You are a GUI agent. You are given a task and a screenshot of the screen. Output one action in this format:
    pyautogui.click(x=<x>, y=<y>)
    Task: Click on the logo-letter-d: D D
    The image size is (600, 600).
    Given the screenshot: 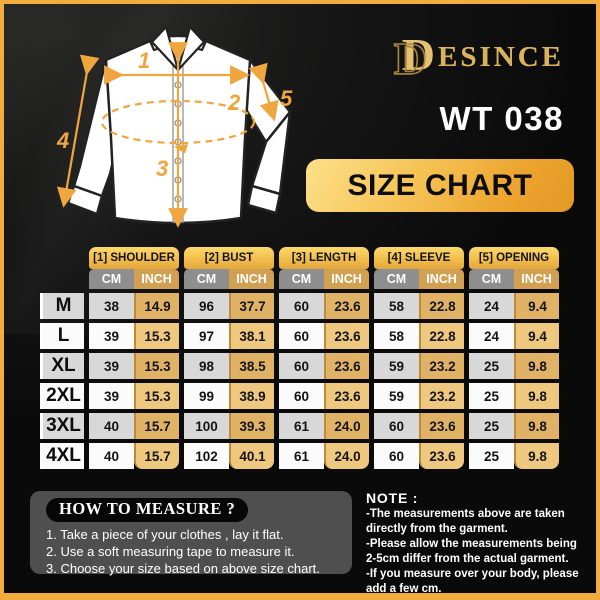 What is the action you would take?
    pyautogui.click(x=414, y=56)
    